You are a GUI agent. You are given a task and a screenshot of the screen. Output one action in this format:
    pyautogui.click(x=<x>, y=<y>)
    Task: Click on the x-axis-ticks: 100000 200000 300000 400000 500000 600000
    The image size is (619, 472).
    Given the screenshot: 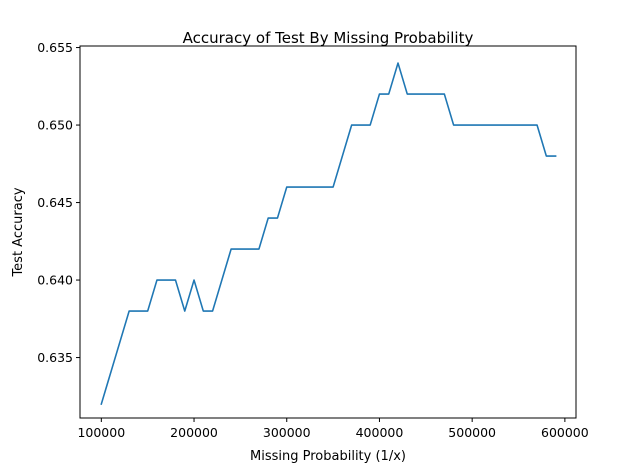 What is the action you would take?
    pyautogui.click(x=333, y=429)
    